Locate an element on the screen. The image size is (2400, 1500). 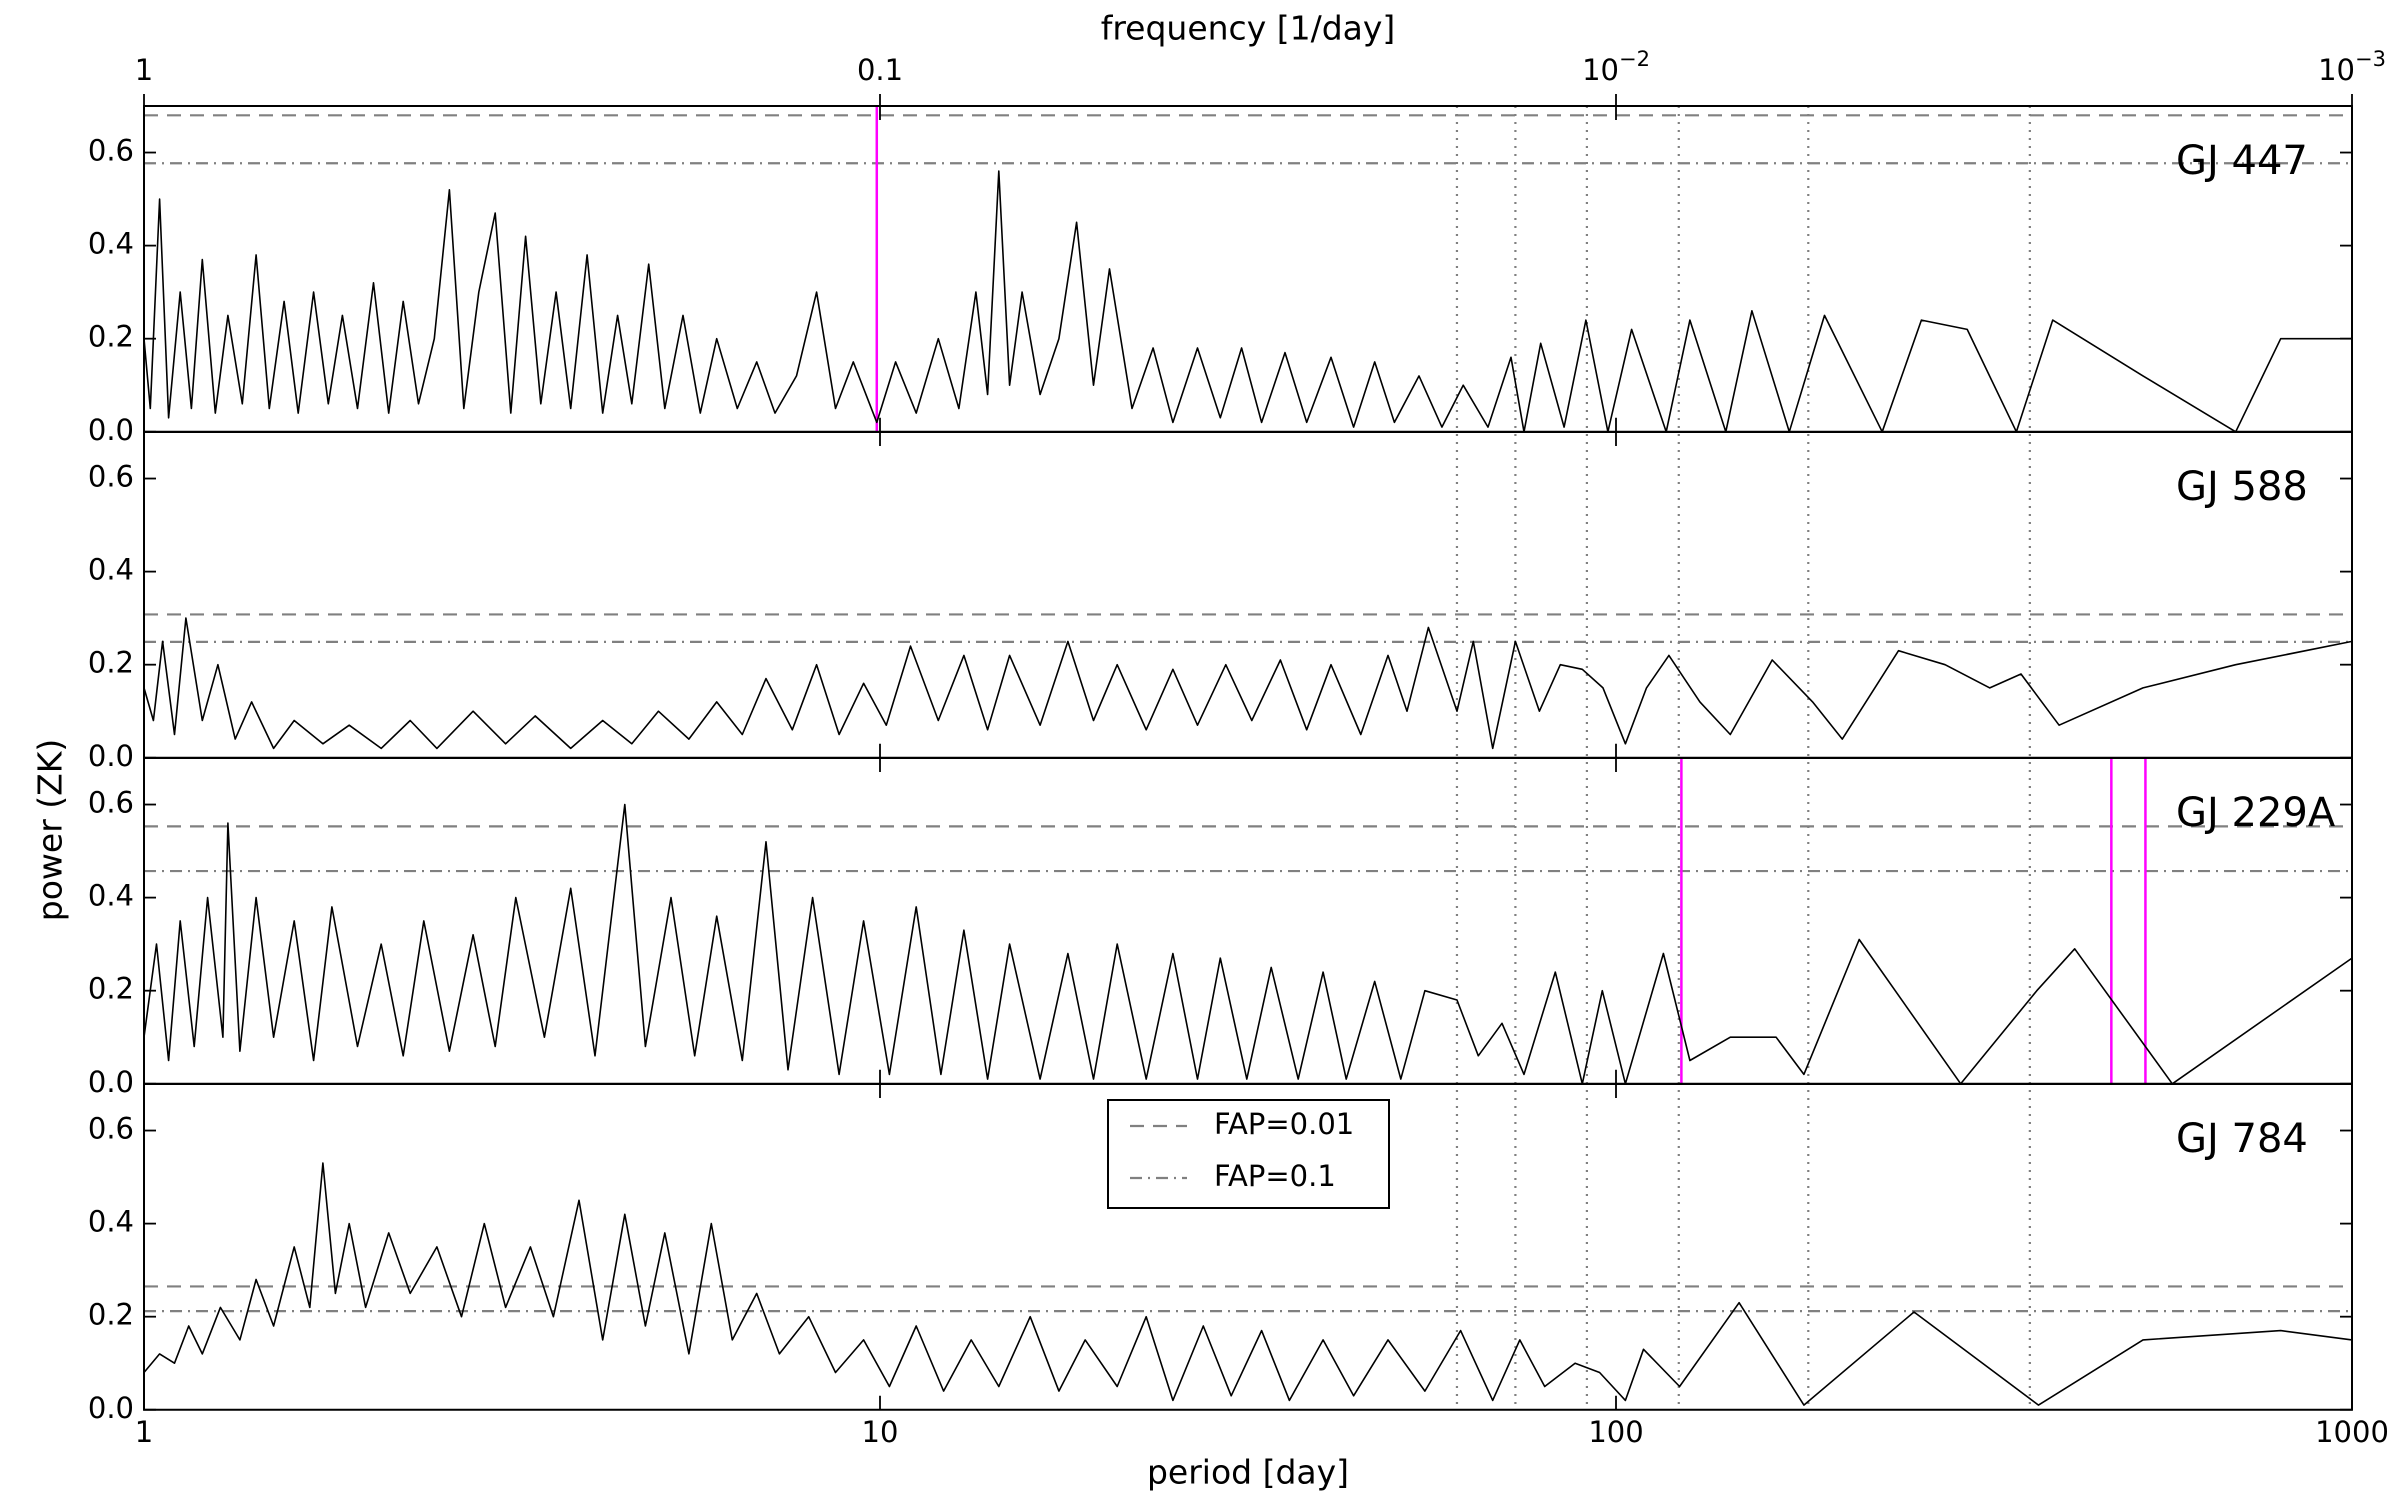
top-tick-base: 0.1 is located at coordinates (880, 70).